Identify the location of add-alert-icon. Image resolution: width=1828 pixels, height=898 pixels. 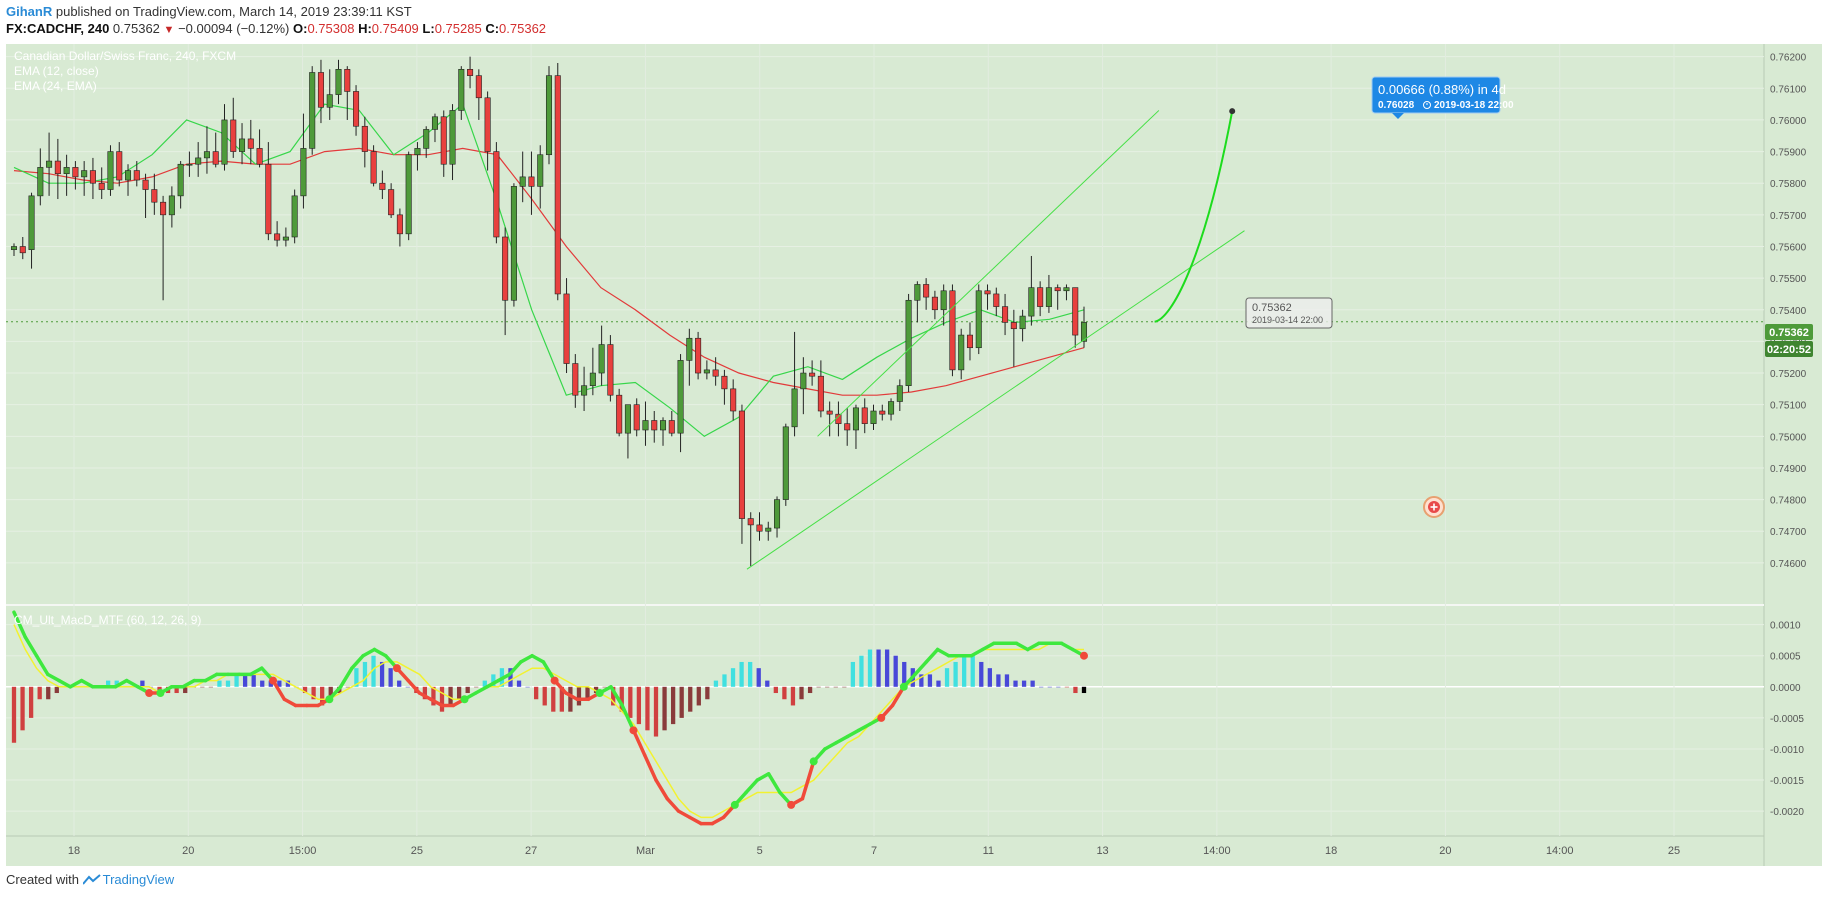
(1434, 507).